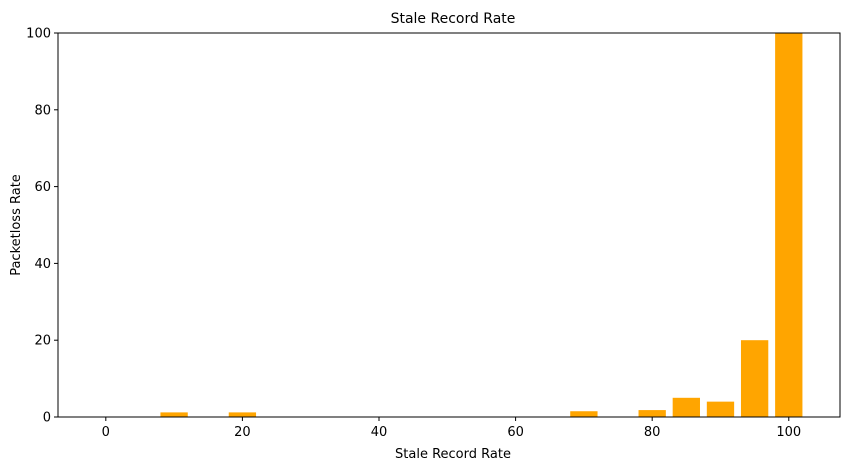  I want to click on y-tick-label: 100, so click(38, 34).